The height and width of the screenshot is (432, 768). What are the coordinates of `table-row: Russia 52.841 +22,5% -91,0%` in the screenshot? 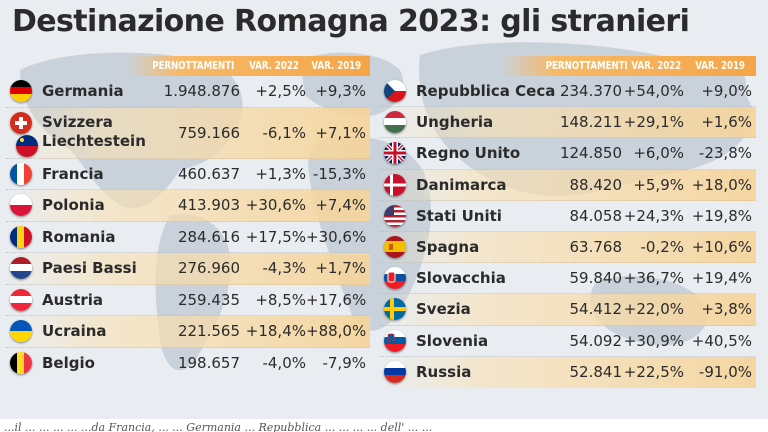 It's located at (568, 372).